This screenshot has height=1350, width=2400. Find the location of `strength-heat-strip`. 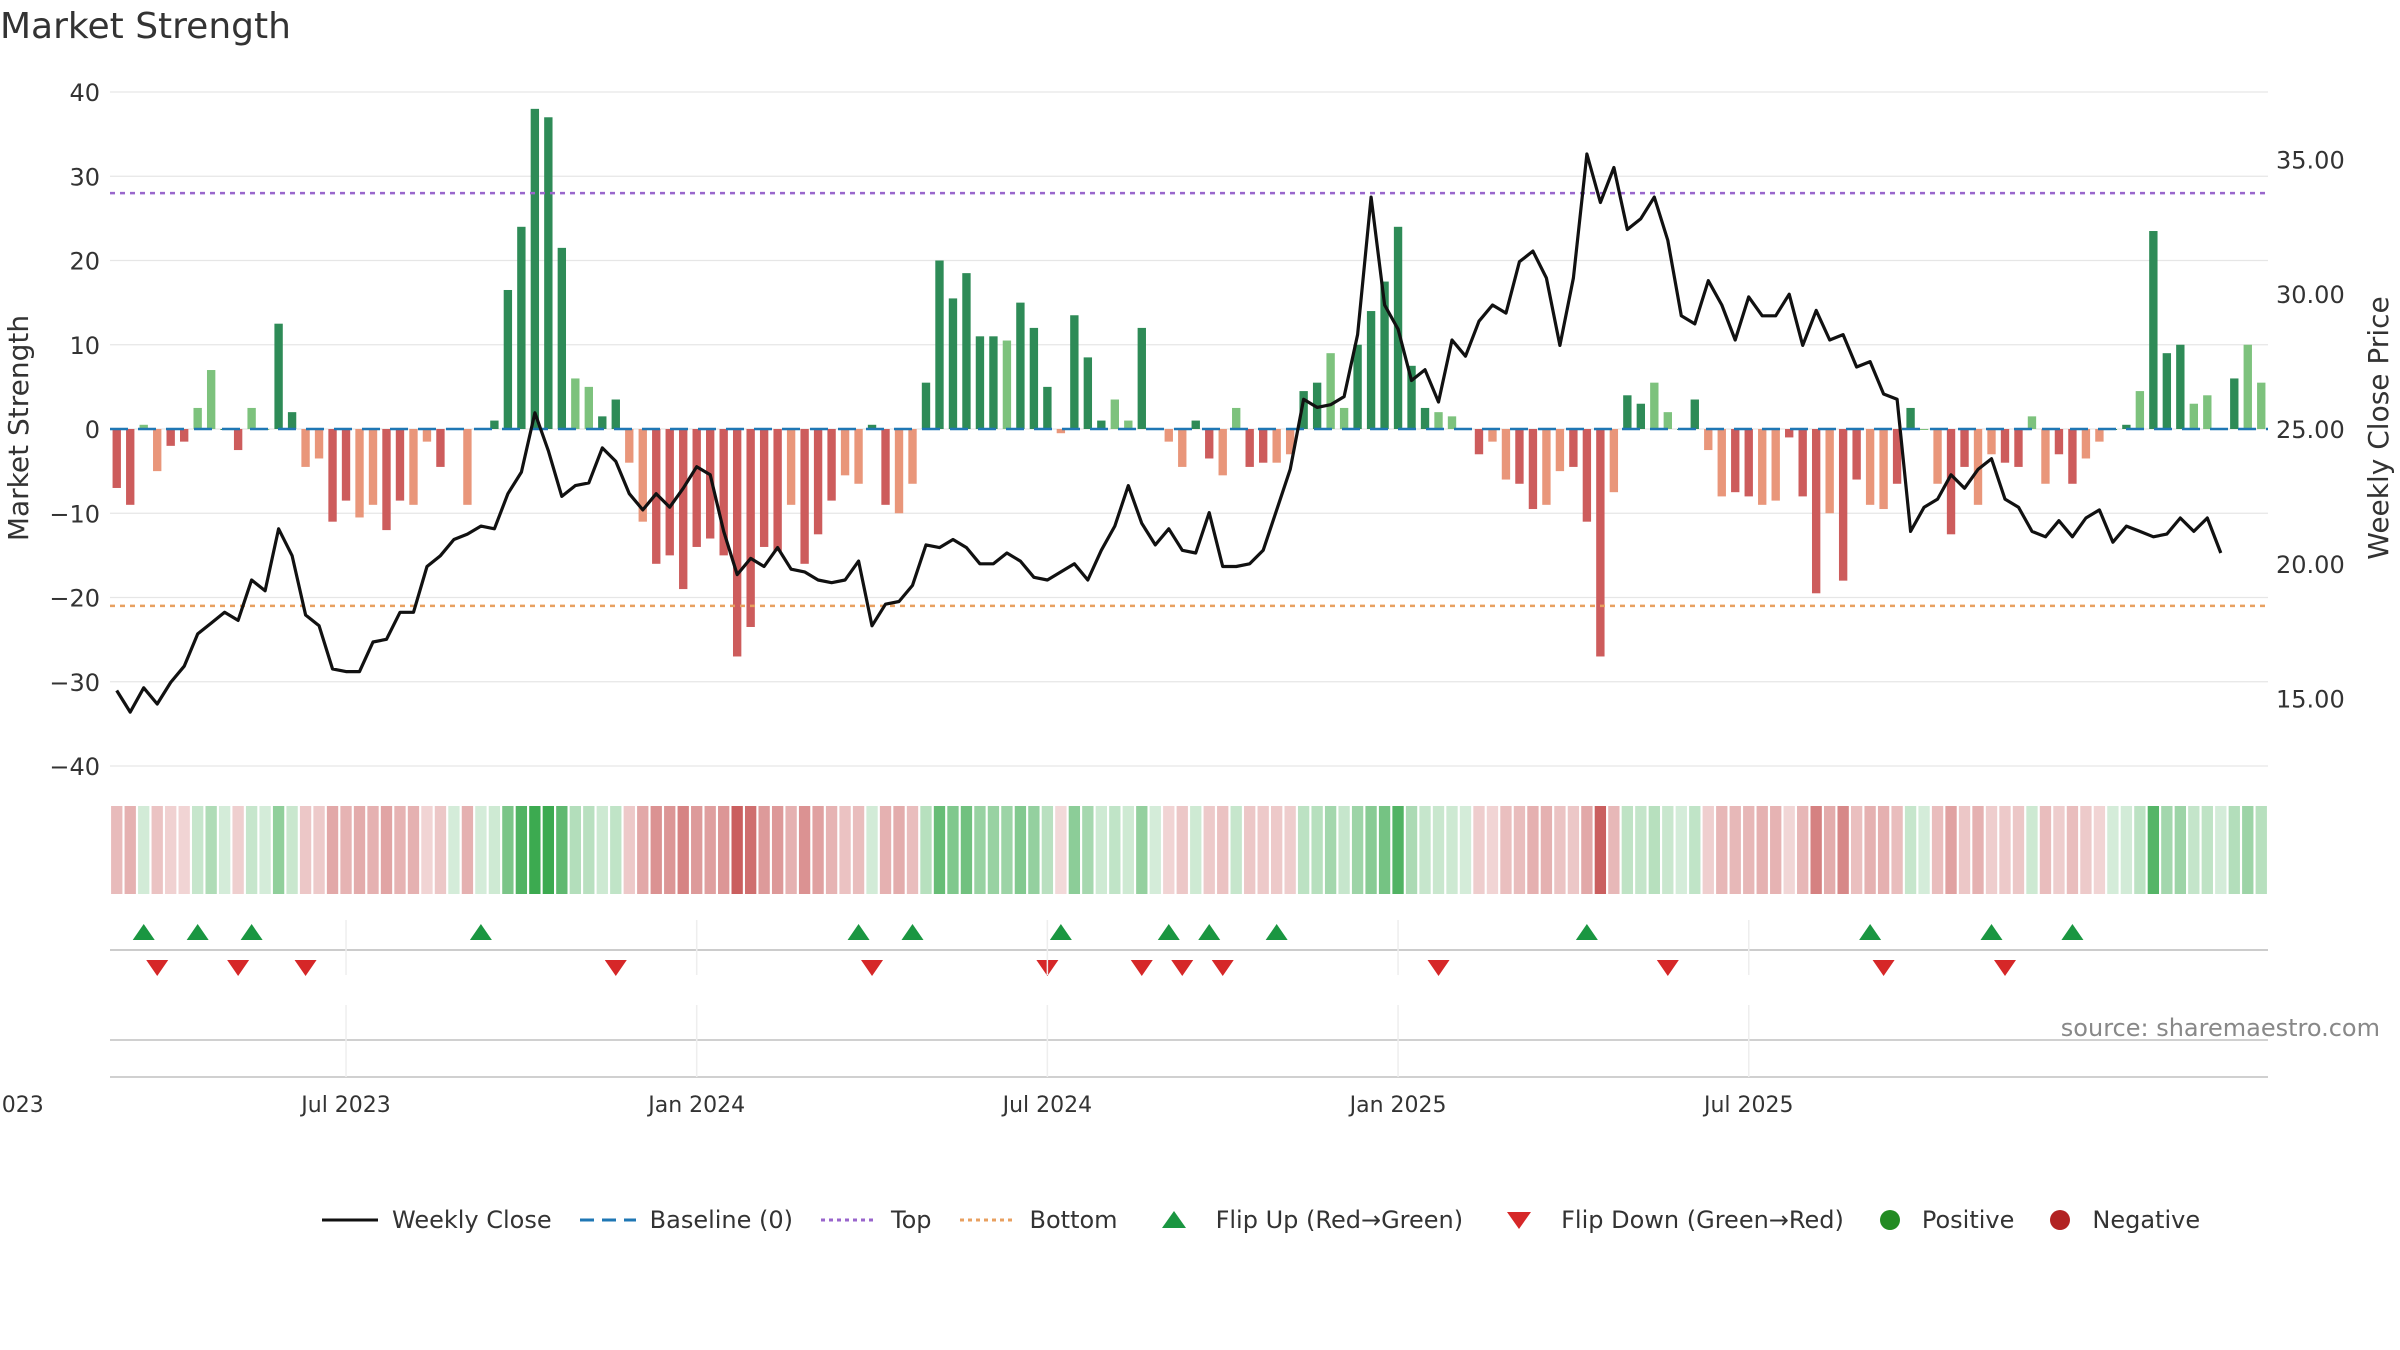

strength-heat-strip is located at coordinates (1189, 850).